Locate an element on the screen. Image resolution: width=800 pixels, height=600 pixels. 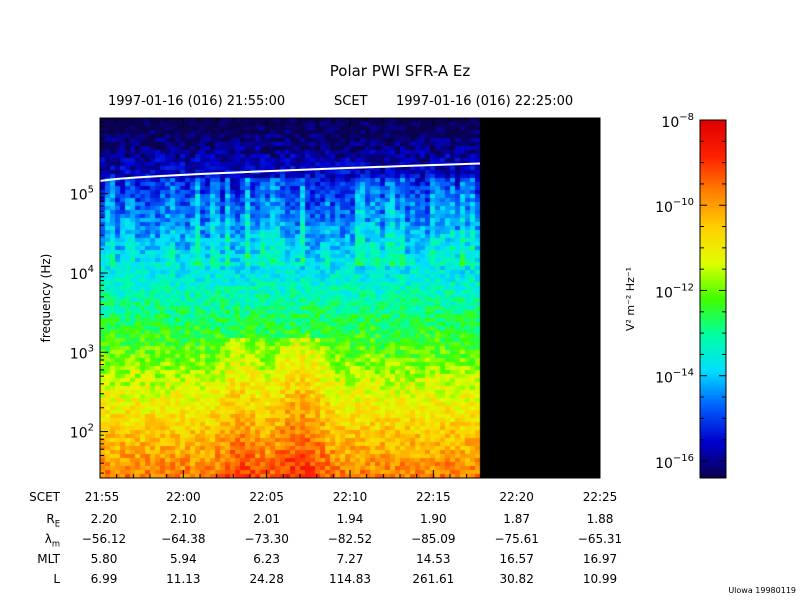
ephemeris-value: −82.52 is located at coordinates (350, 539).